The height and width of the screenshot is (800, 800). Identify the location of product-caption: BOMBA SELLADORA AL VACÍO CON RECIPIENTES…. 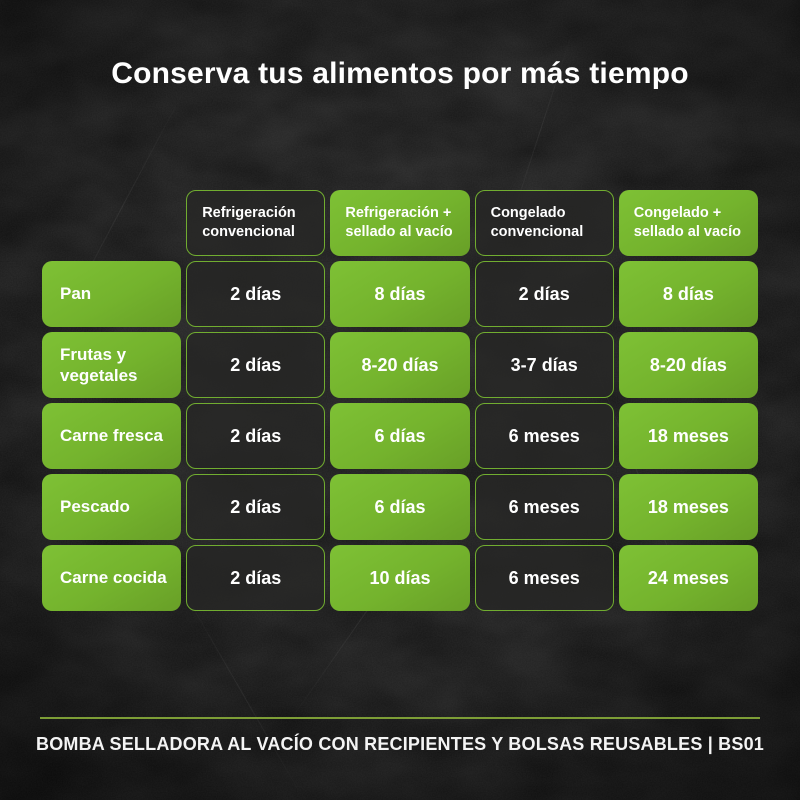
(400, 744).